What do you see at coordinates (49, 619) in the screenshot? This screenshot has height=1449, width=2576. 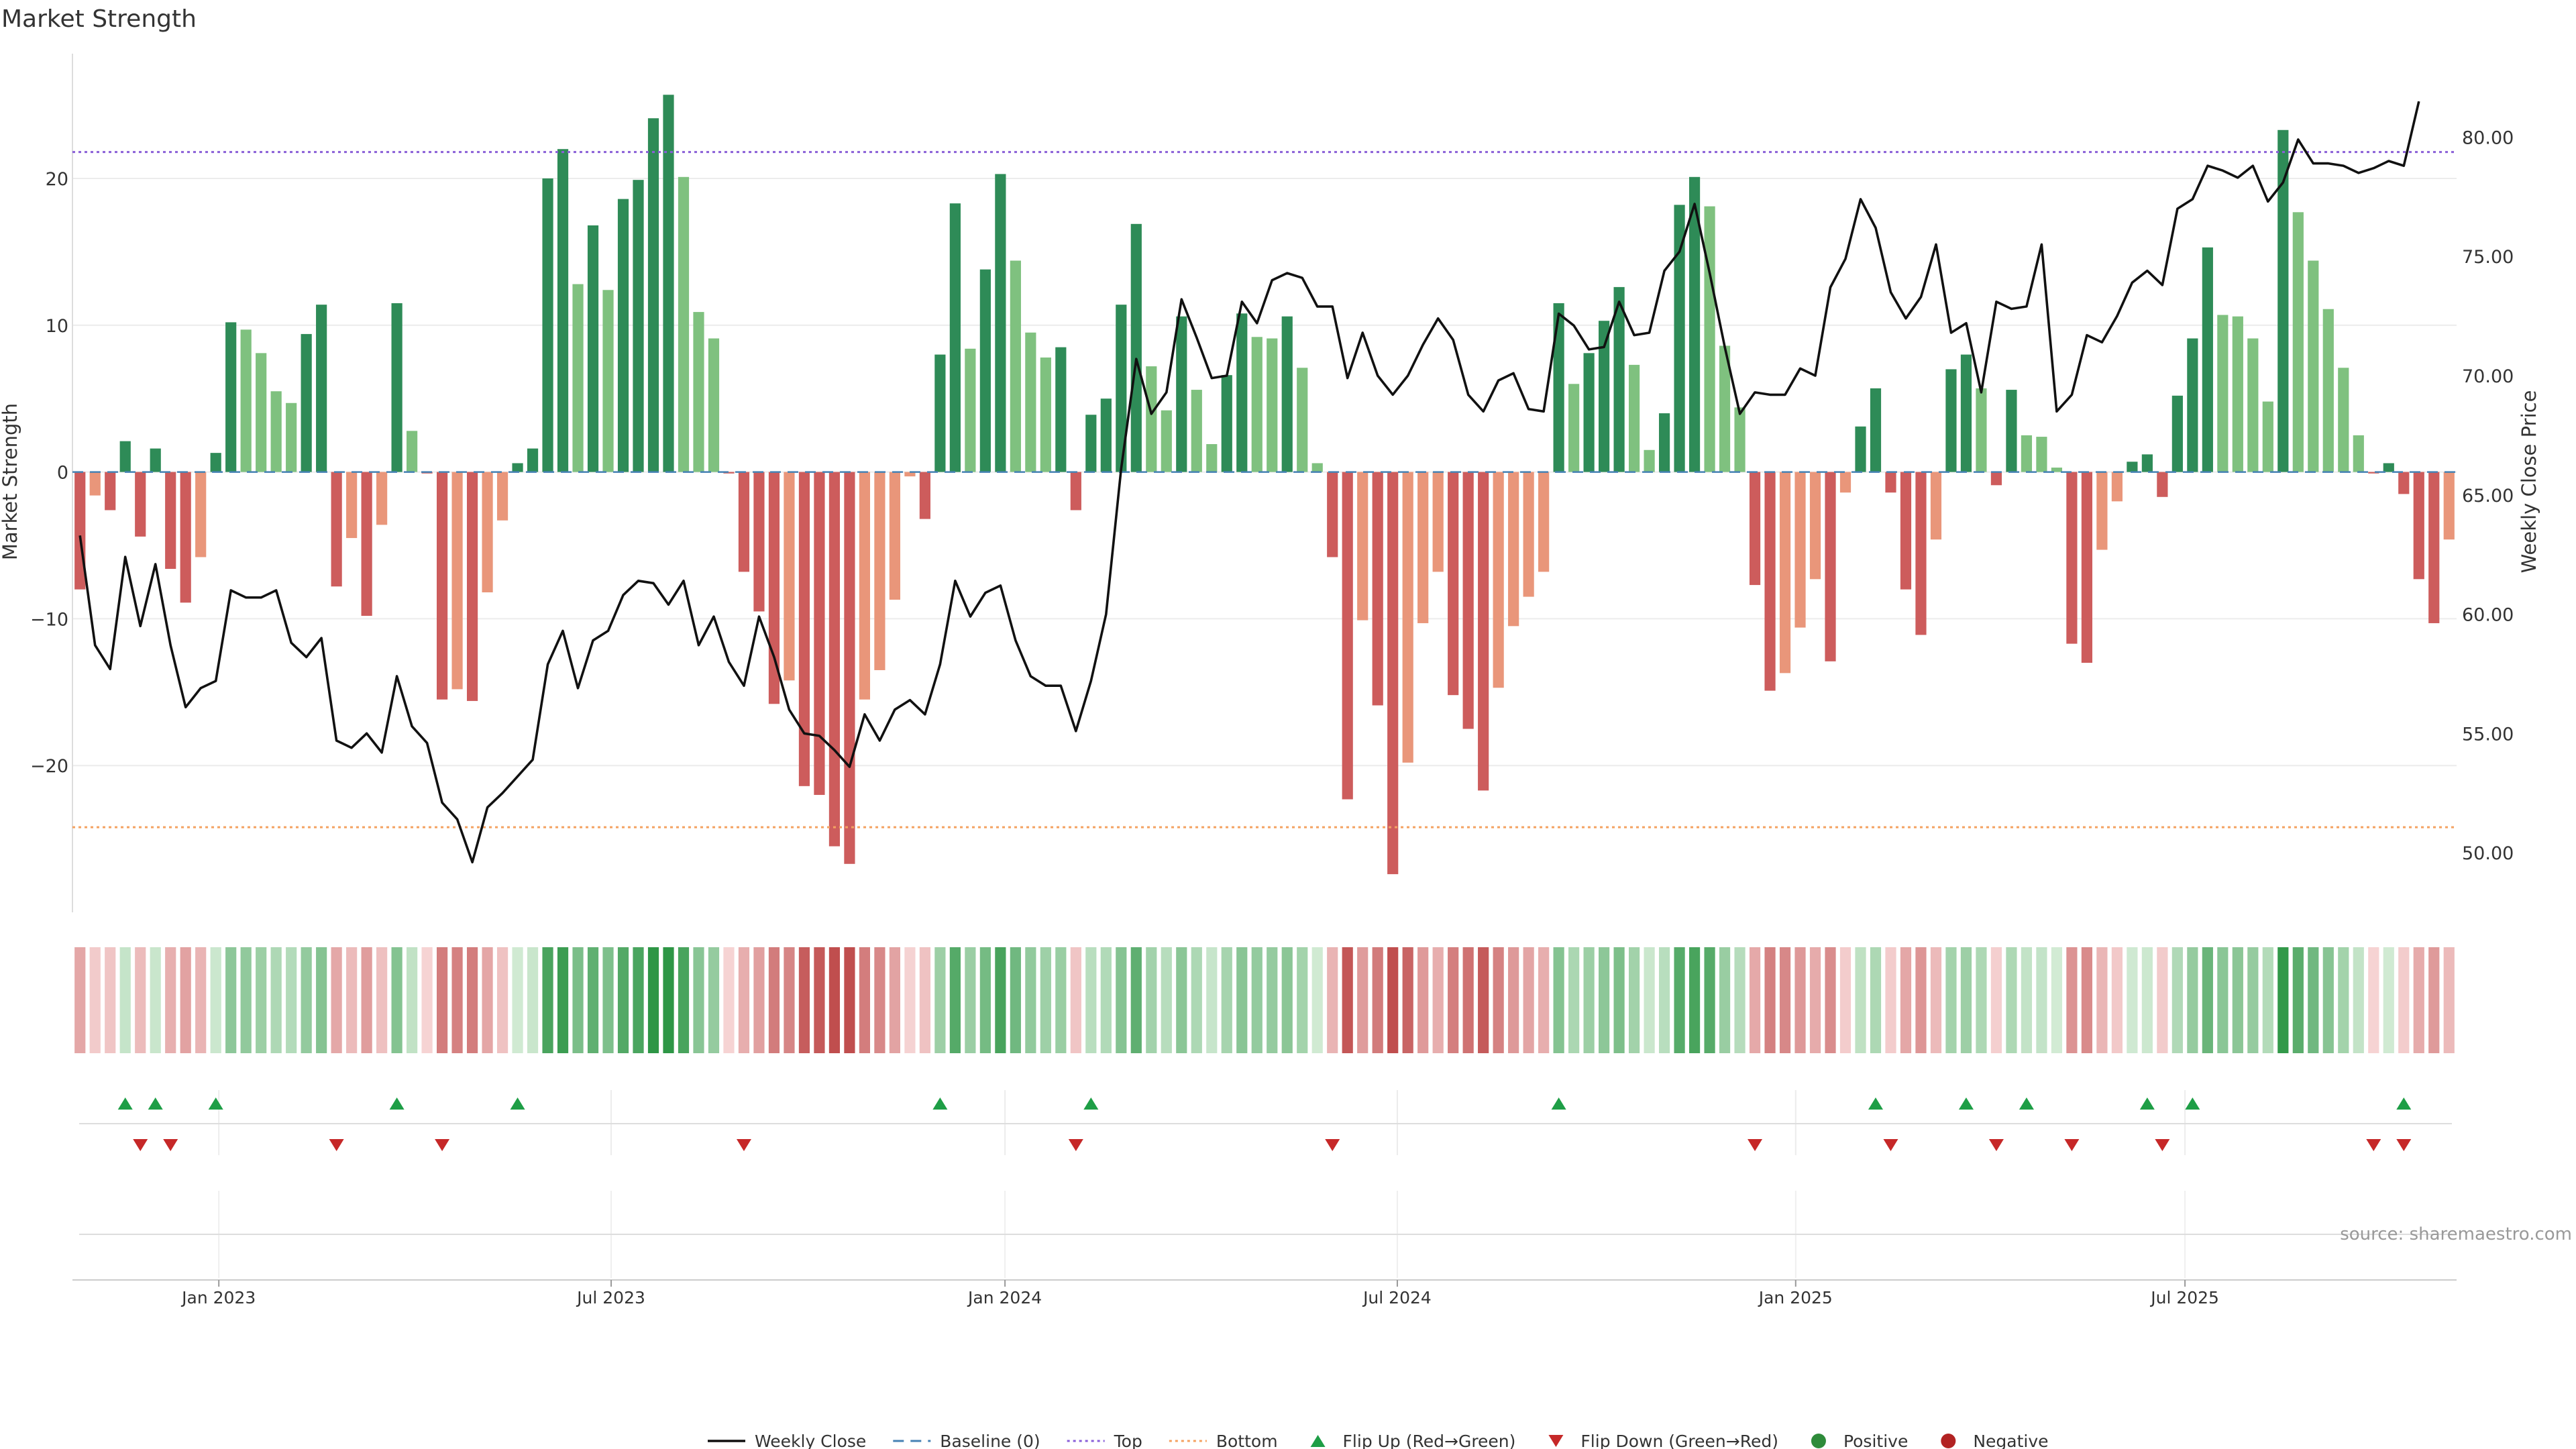 I see `y-tick-label: −10` at bounding box center [49, 619].